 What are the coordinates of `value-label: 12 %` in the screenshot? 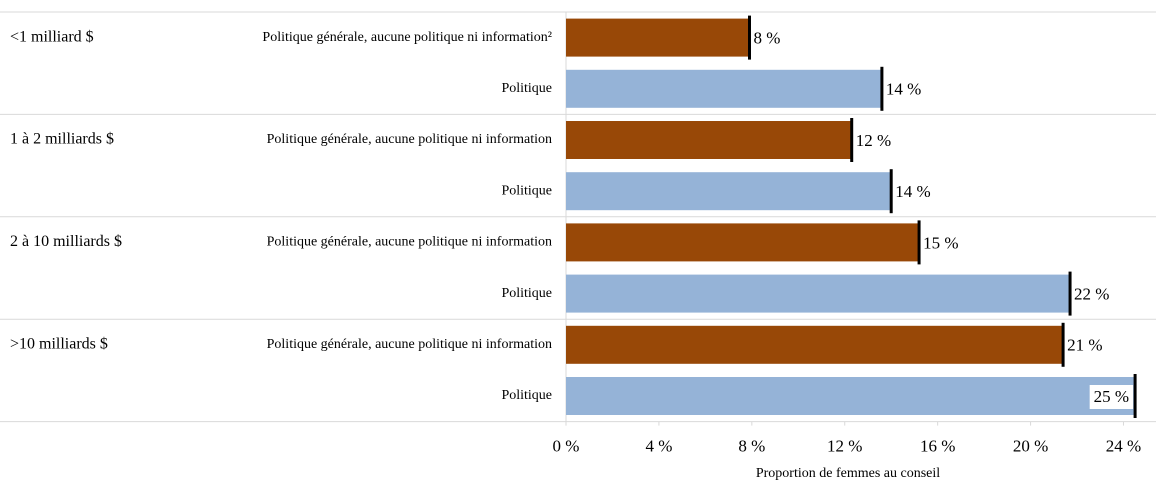 It's located at (873, 140).